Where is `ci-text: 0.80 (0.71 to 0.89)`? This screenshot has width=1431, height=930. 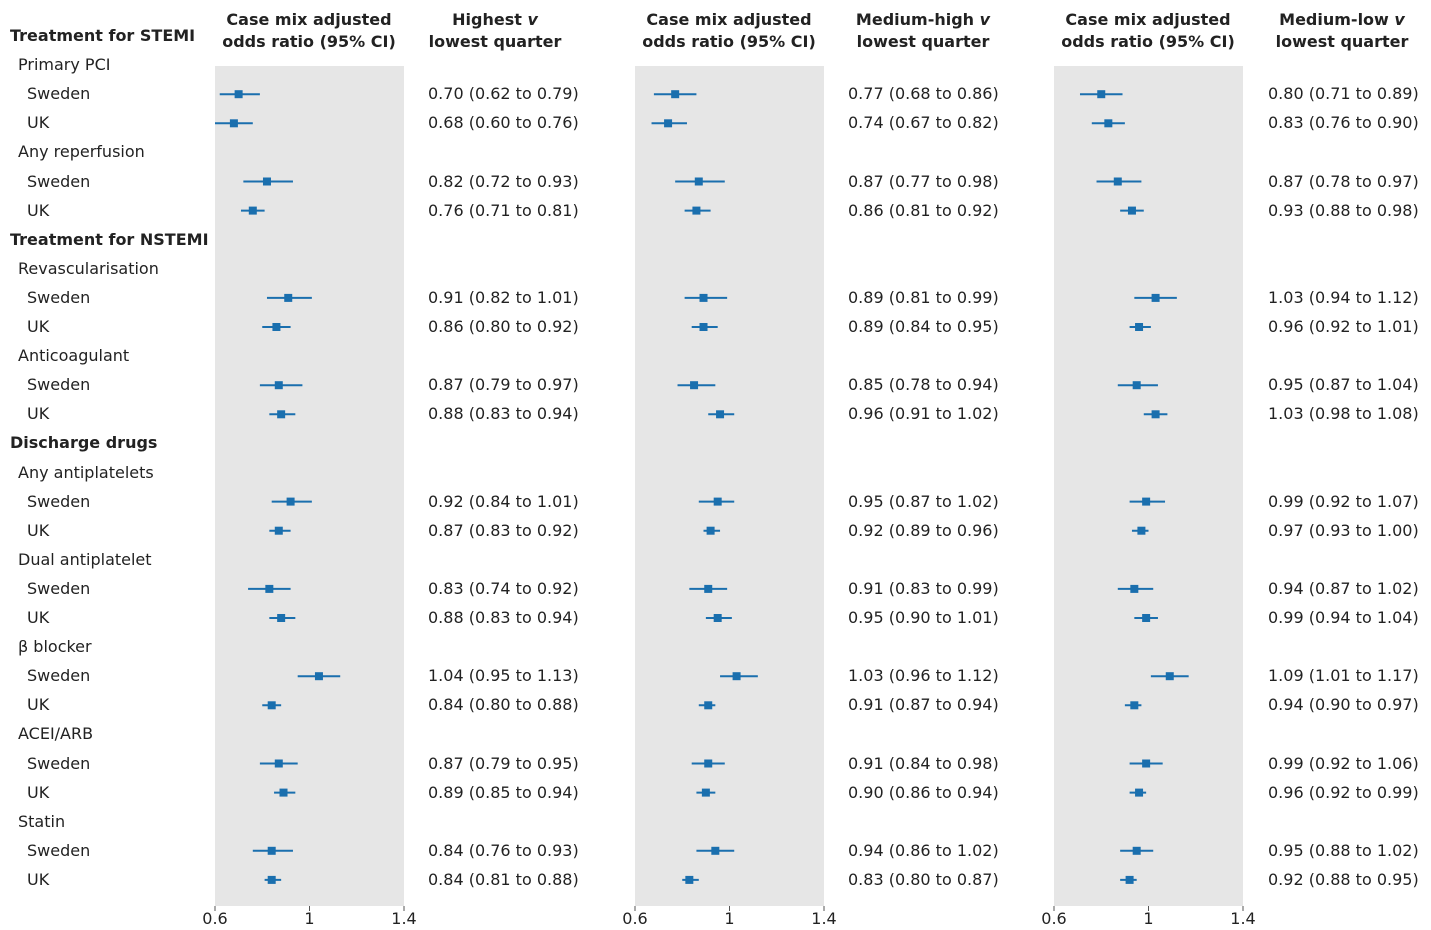 ci-text: 0.80 (0.71 to 0.89) is located at coordinates (1343, 94).